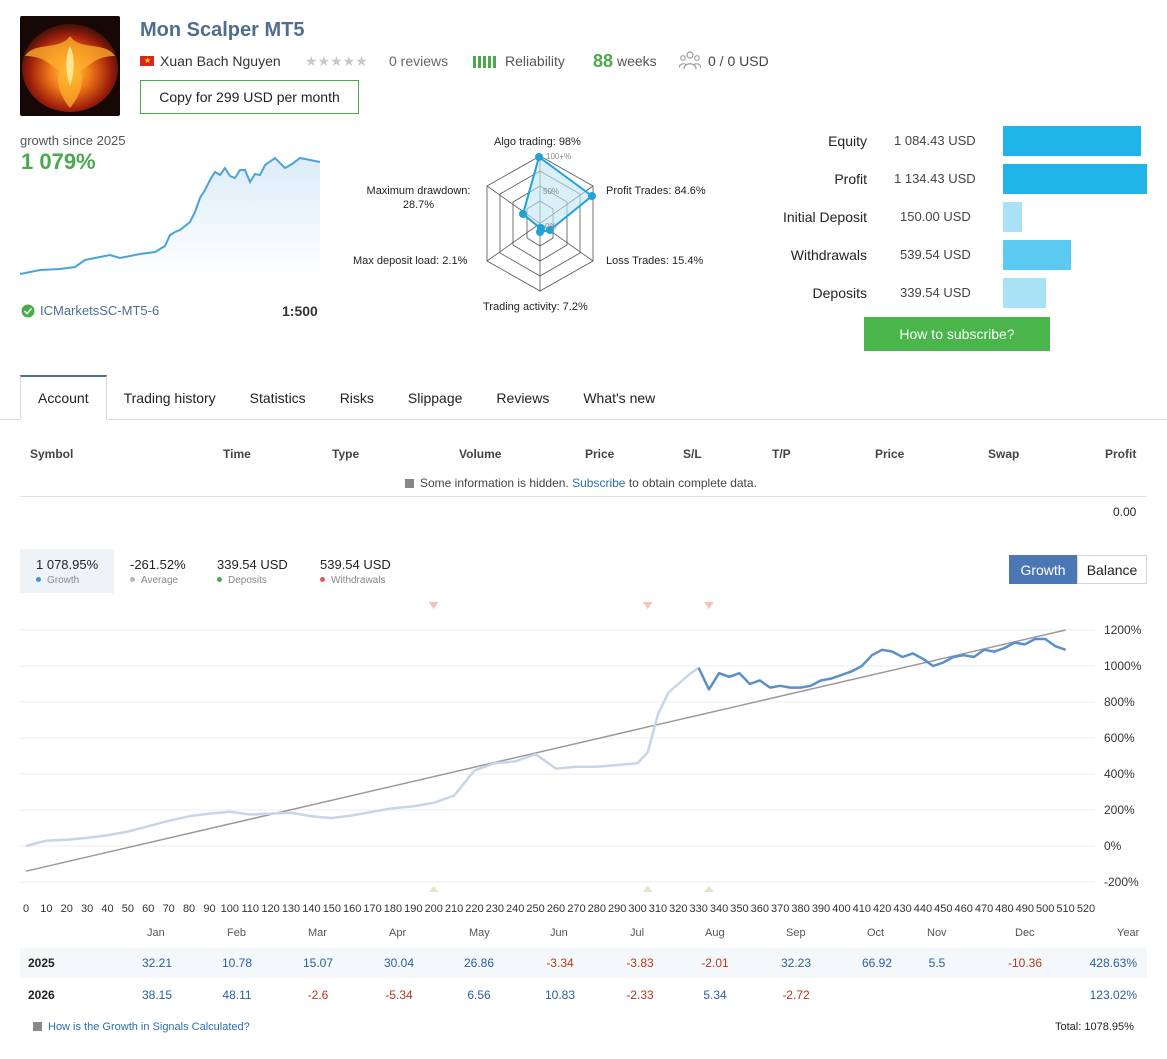 The height and width of the screenshot is (1059, 1167). Describe the element at coordinates (824, 217) in the screenshot. I see `stat-label: Initial Deposit` at that location.